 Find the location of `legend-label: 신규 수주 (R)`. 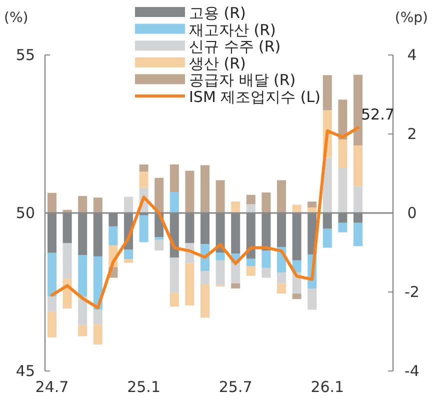

legend-label: 신규 수주 (R) is located at coordinates (235, 47).